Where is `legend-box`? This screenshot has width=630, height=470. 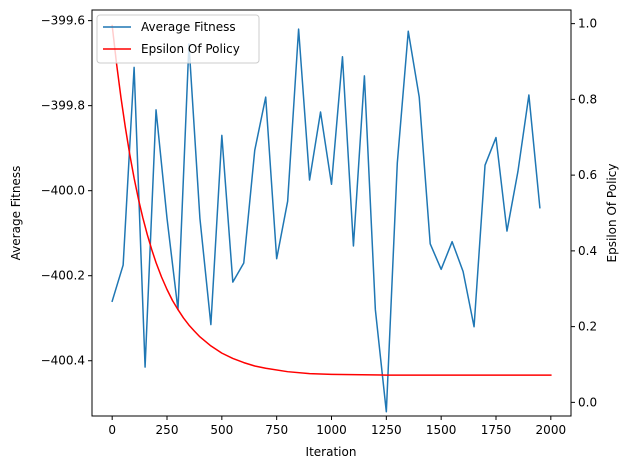
legend-box is located at coordinates (178, 39).